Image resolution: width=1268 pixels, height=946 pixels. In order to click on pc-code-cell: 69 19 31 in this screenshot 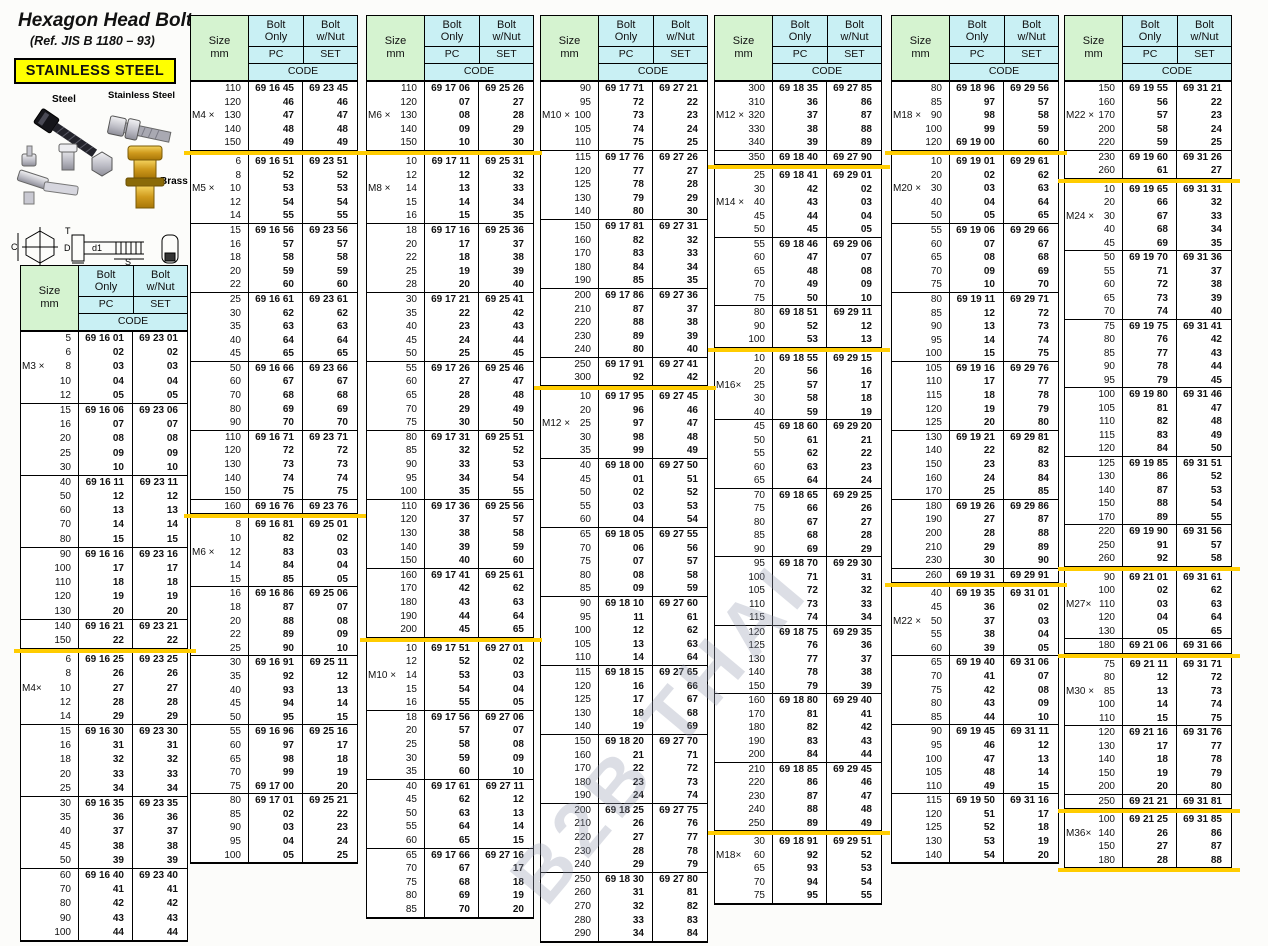, I will do `click(976, 575)`.